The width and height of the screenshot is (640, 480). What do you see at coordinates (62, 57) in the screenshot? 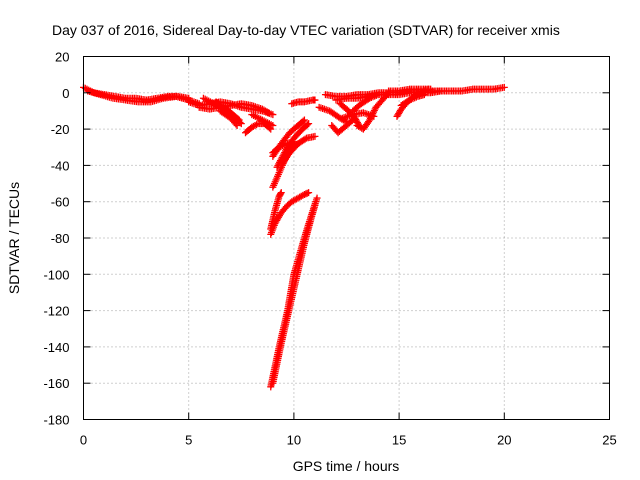
I see `y-tick-label: 20` at bounding box center [62, 57].